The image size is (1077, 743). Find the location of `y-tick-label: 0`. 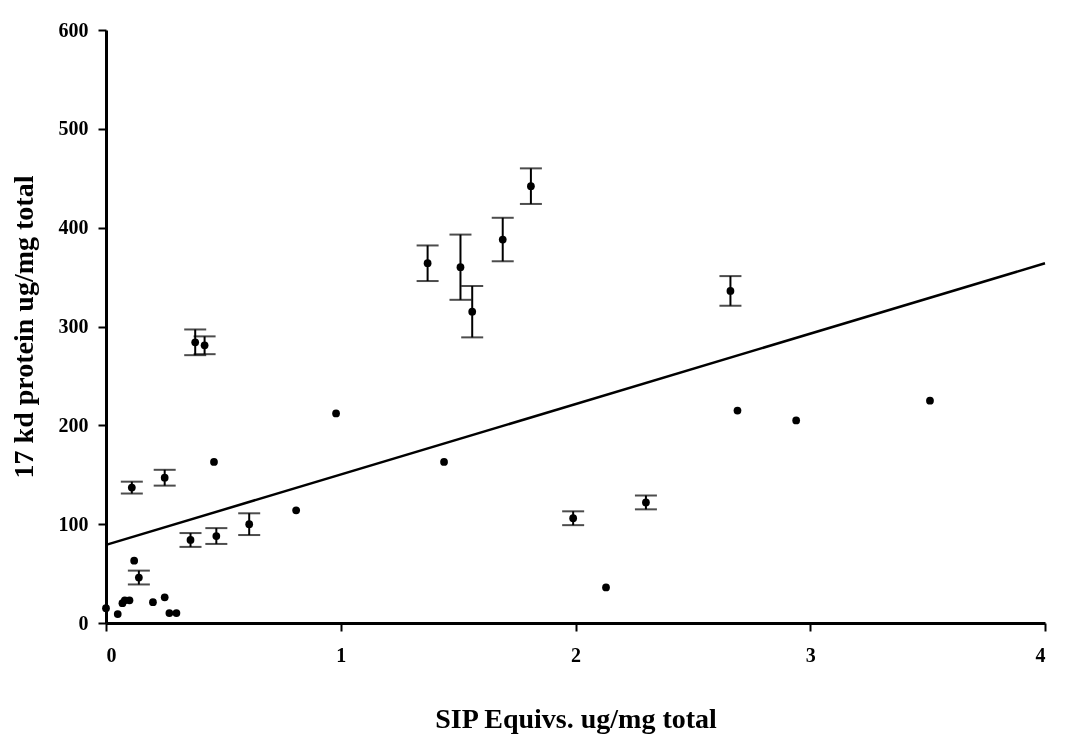

y-tick-label: 0 is located at coordinates (83, 622).